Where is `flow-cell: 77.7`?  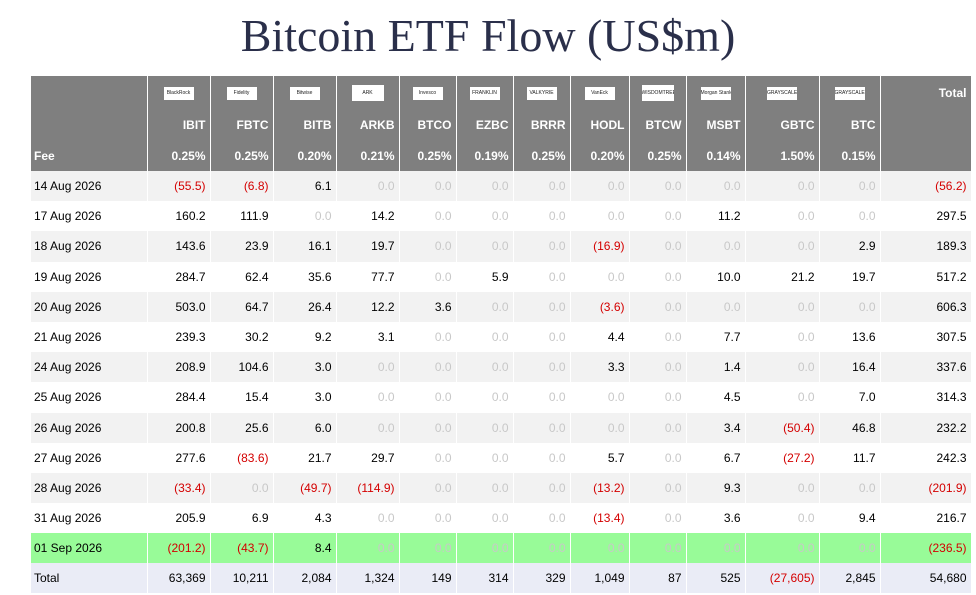 flow-cell: 77.7 is located at coordinates (368, 276).